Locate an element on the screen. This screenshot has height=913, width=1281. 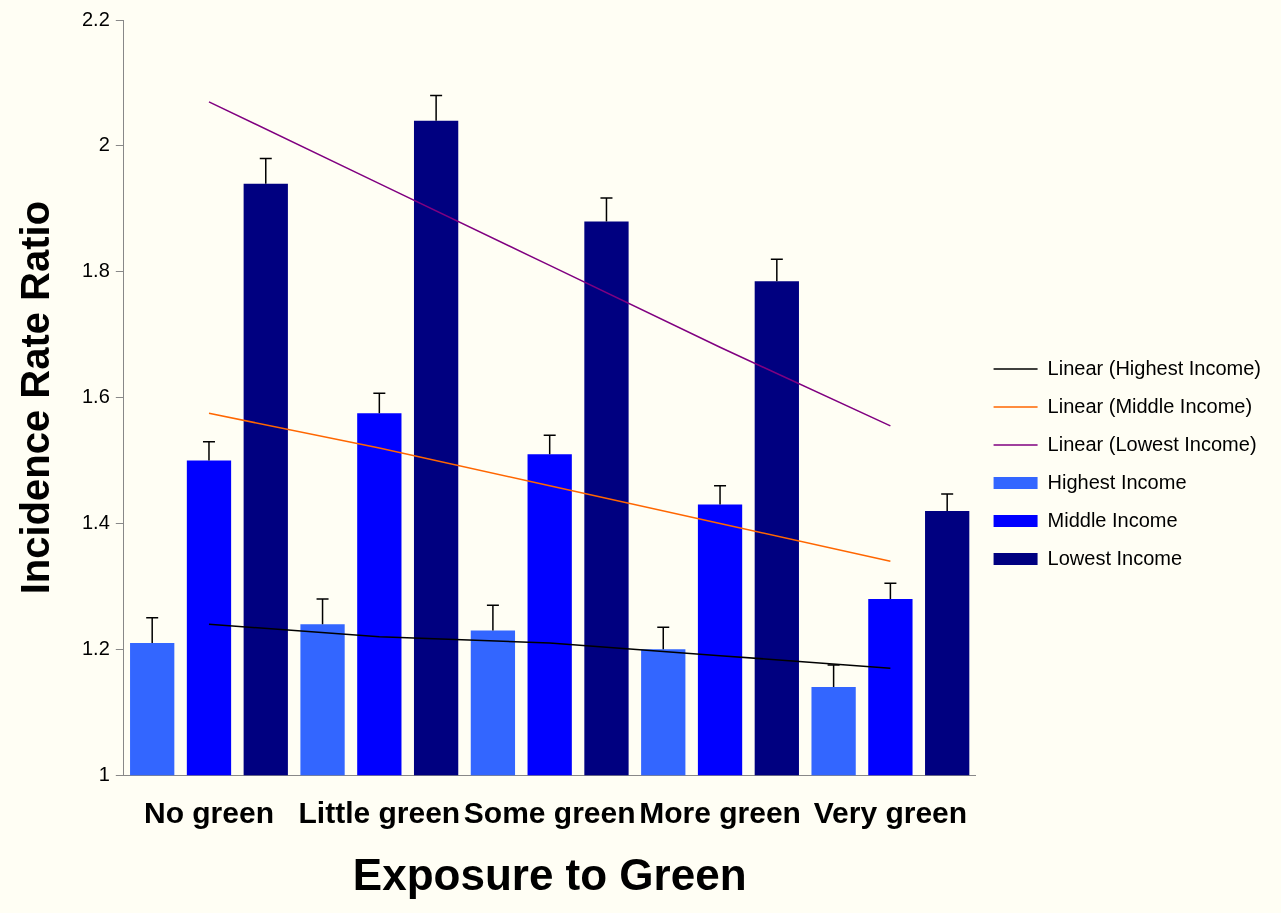
y-tick-label: 1.8 is located at coordinates (95, 270).